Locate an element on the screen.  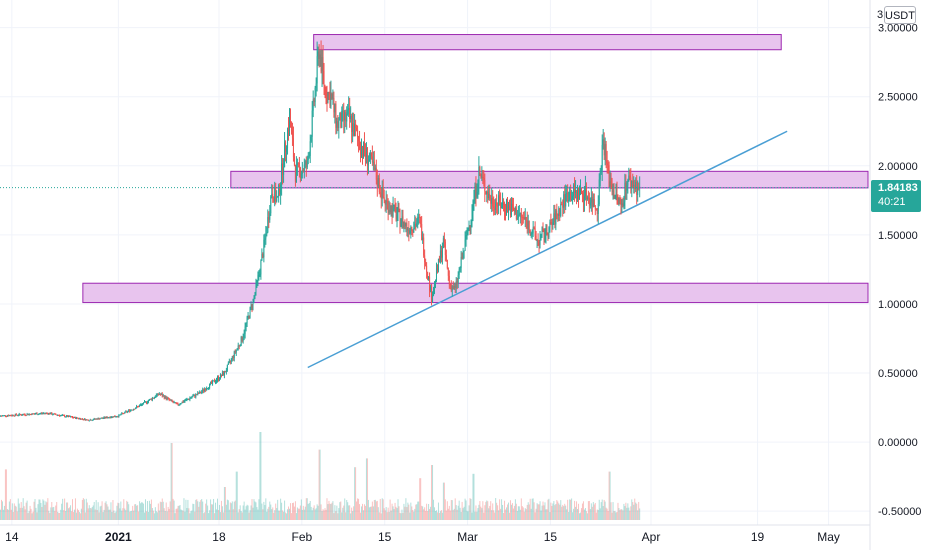
time-axis: 14 2021 18 Feb 15 Mar 15 Apr 19 May is located at coordinates (422, 537).